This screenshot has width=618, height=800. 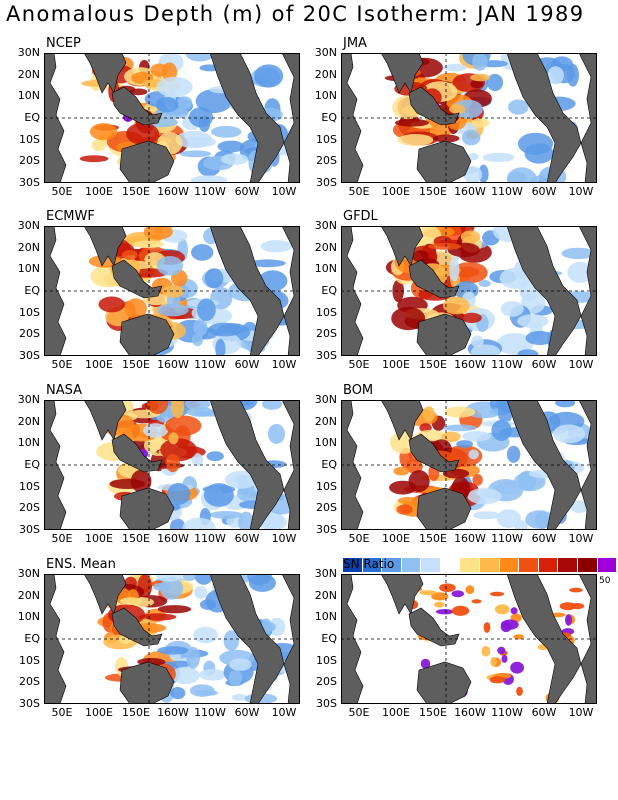 What do you see at coordinates (469, 465) in the screenshot?
I see `anomaly-map` at bounding box center [469, 465].